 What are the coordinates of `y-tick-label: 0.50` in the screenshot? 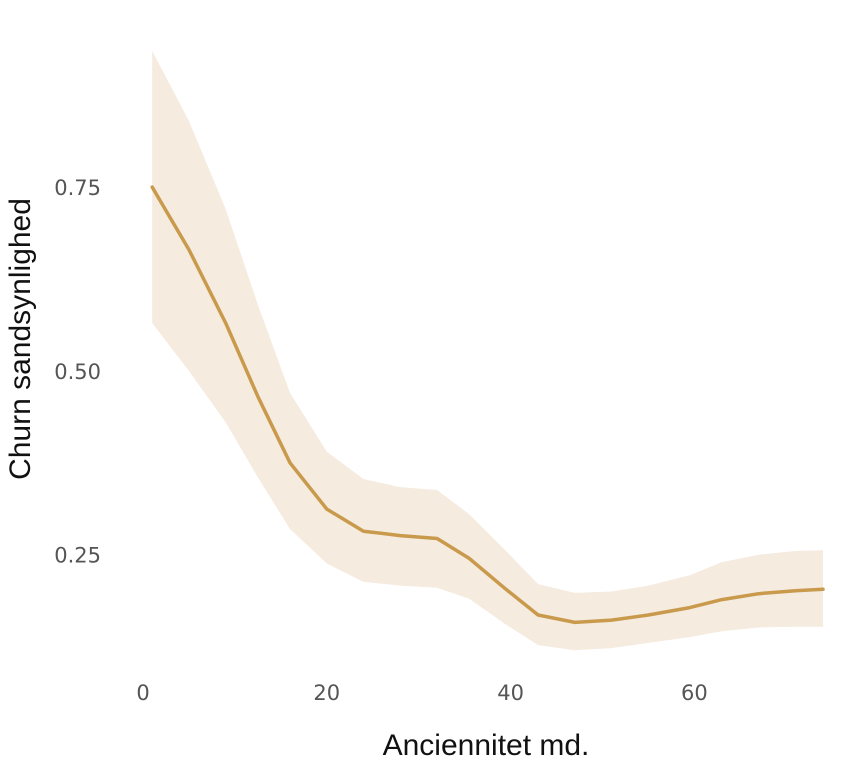 It's located at (77, 372).